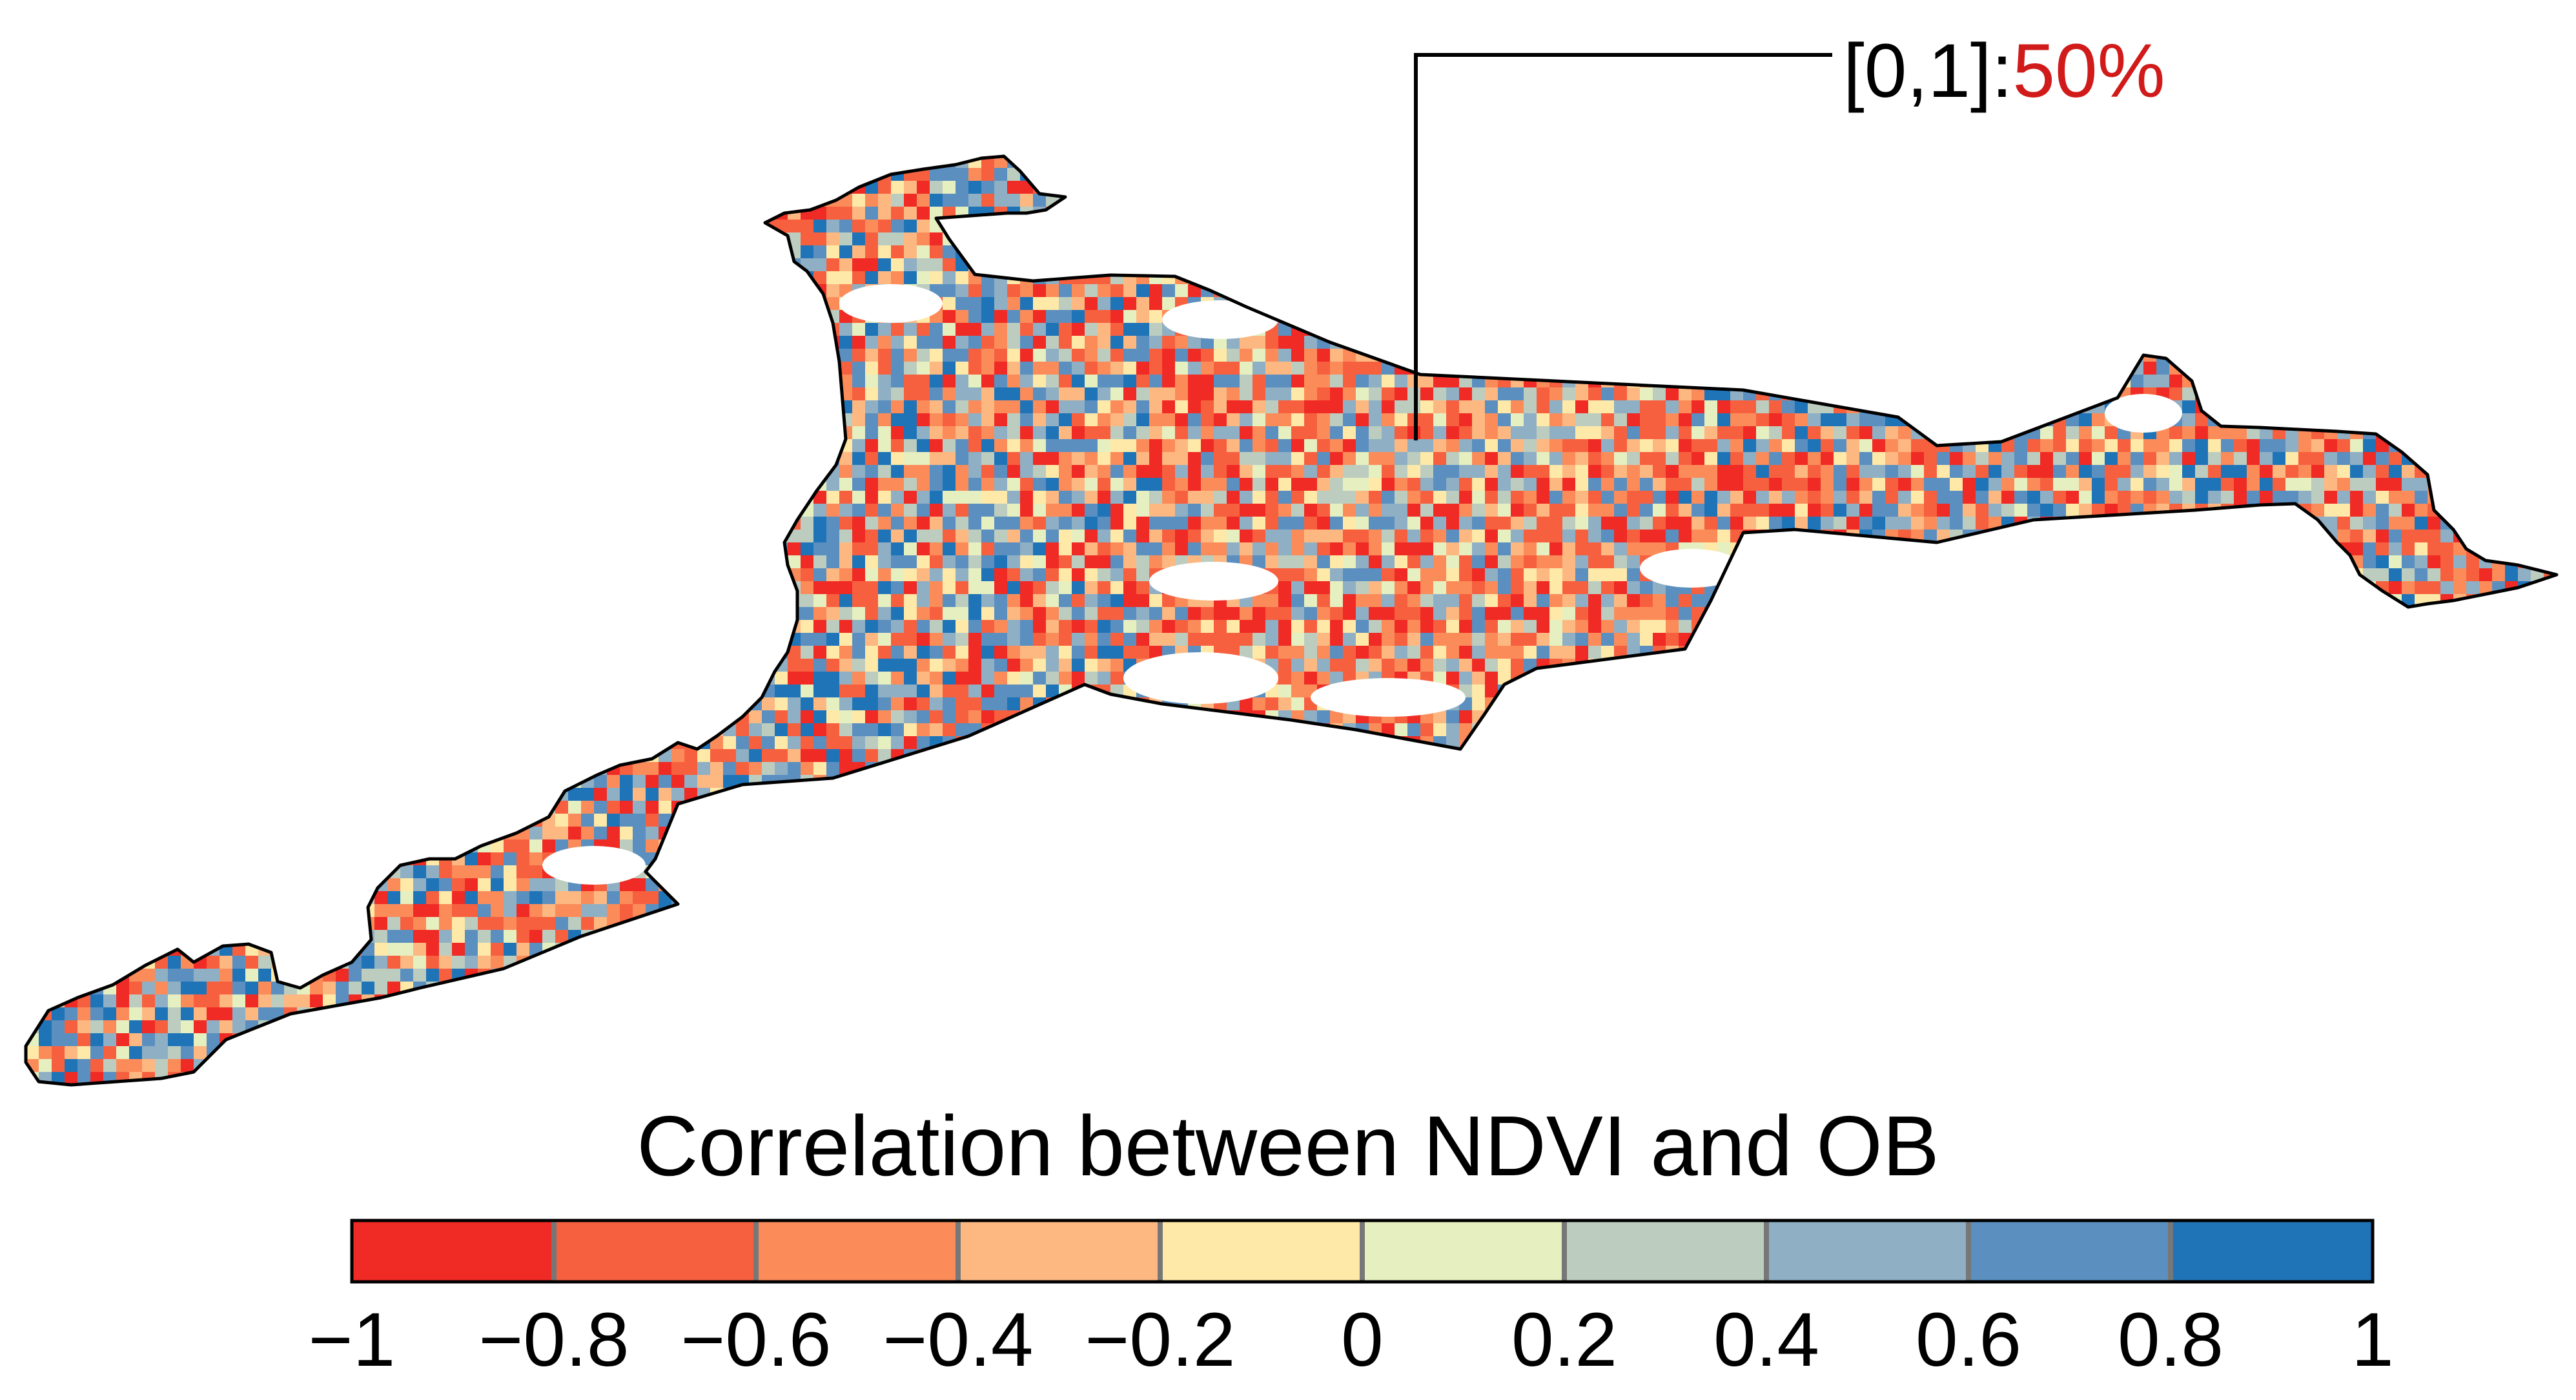 The width and height of the screenshot is (2576, 1400). Describe the element at coordinates (1160, 1340) in the screenshot. I see `colorbar-tick-label: −0.2` at that location.